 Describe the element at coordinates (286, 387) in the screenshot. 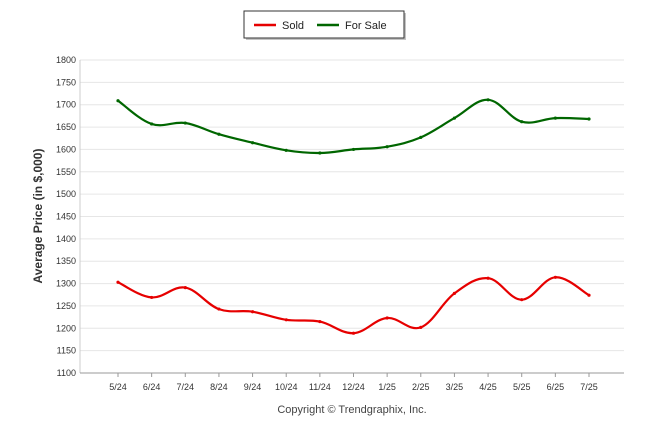

I see `x-tick-label: 10/24` at that location.